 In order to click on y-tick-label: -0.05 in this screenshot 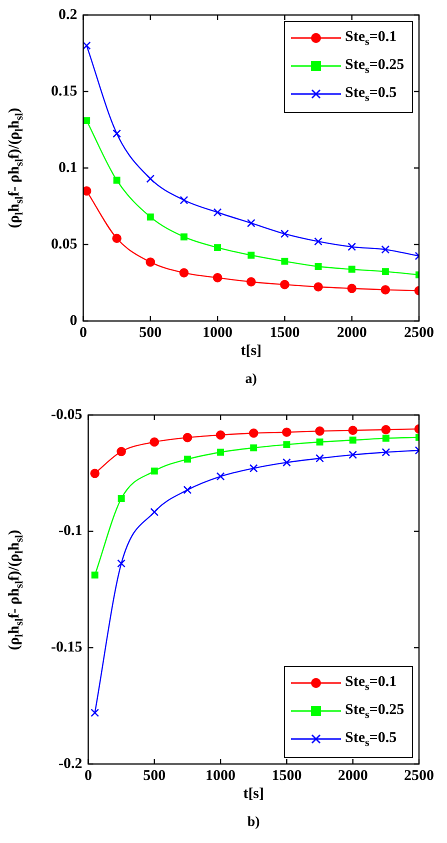, I will do `click(66, 414)`.